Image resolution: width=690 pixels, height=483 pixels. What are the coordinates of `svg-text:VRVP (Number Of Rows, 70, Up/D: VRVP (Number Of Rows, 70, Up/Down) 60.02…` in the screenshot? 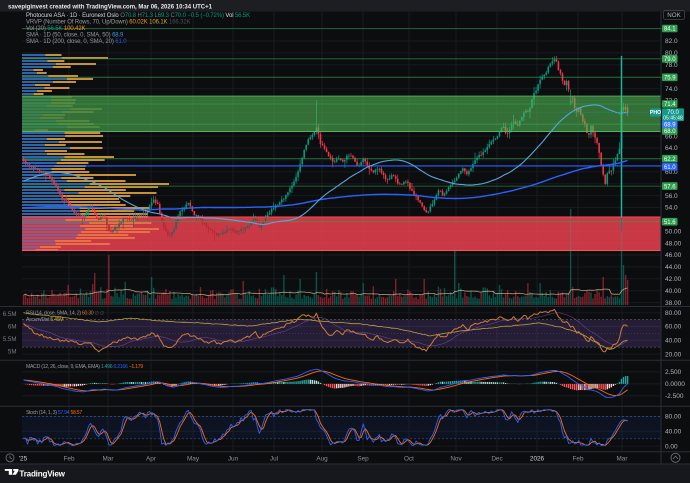 It's located at (108, 23).